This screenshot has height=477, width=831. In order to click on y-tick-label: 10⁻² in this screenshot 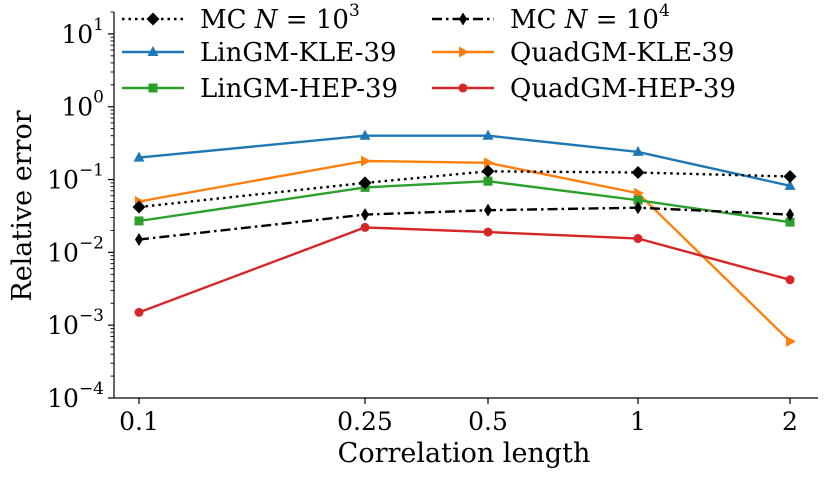, I will do `click(75, 250)`.